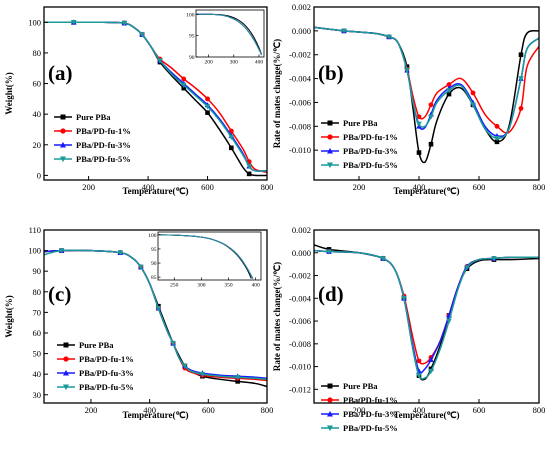  What do you see at coordinates (152, 236) in the screenshot?
I see `inset-y-tick-label: 100` at bounding box center [152, 236].